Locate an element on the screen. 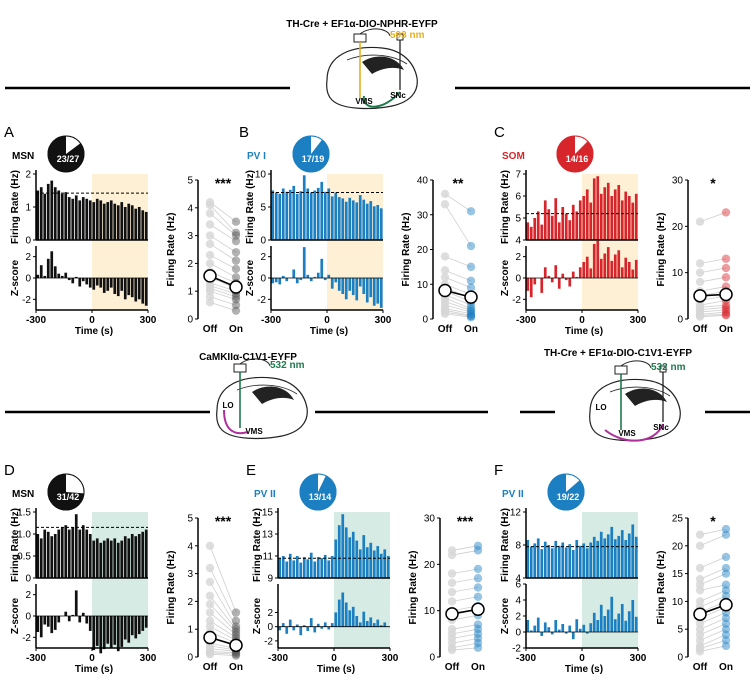 The image size is (755, 690). zscore-tick-label: 0 is located at coordinates (28, 617).